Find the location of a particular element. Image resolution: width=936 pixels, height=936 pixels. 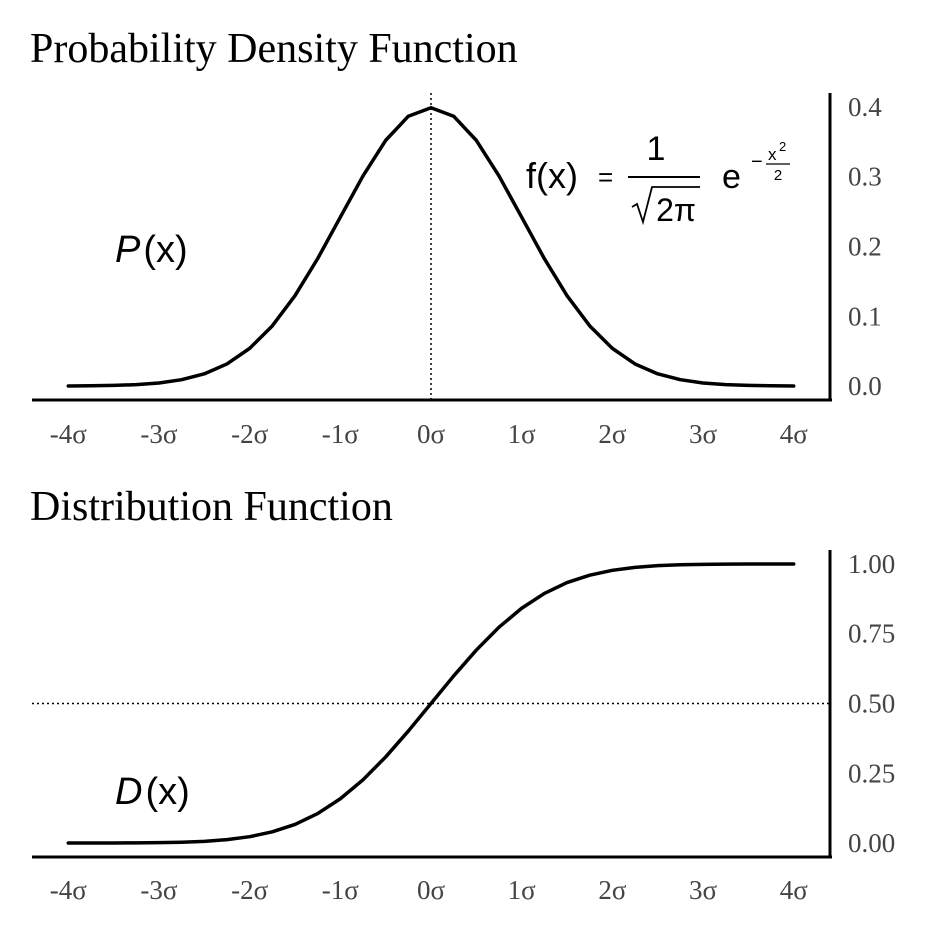

chart-title: Probability Density Function is located at coordinates (274, 49).